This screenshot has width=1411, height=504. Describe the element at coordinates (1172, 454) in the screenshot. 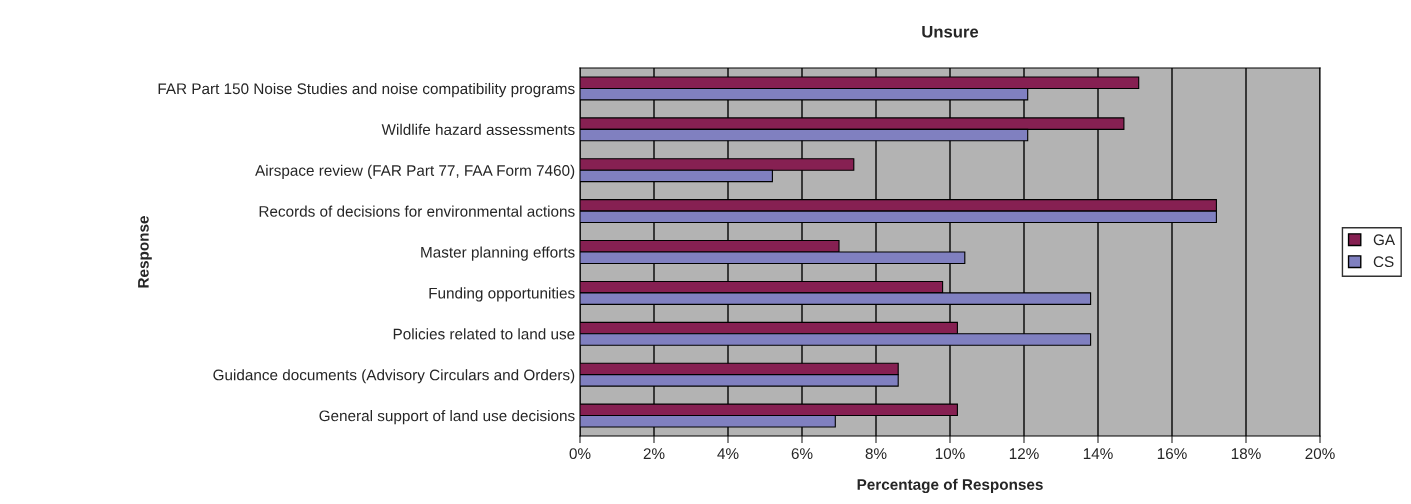

I see `x-tick-label: 16%` at that location.